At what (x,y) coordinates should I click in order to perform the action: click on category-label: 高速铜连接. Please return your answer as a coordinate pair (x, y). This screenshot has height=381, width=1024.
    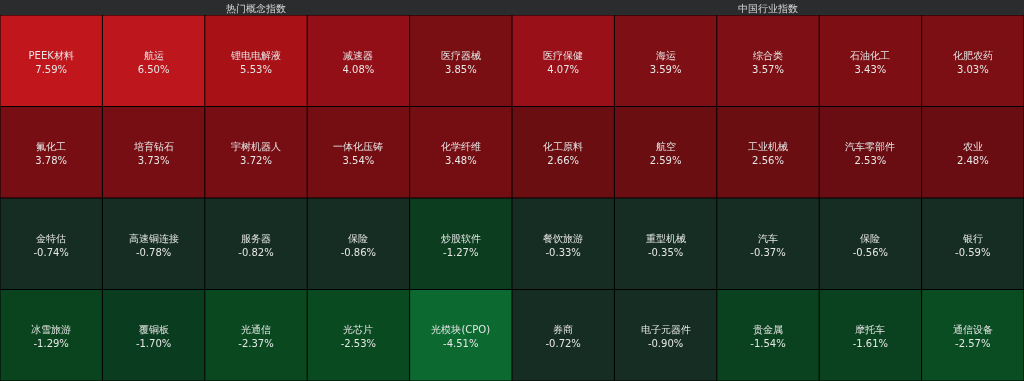
    Looking at the image, I should click on (153, 238).